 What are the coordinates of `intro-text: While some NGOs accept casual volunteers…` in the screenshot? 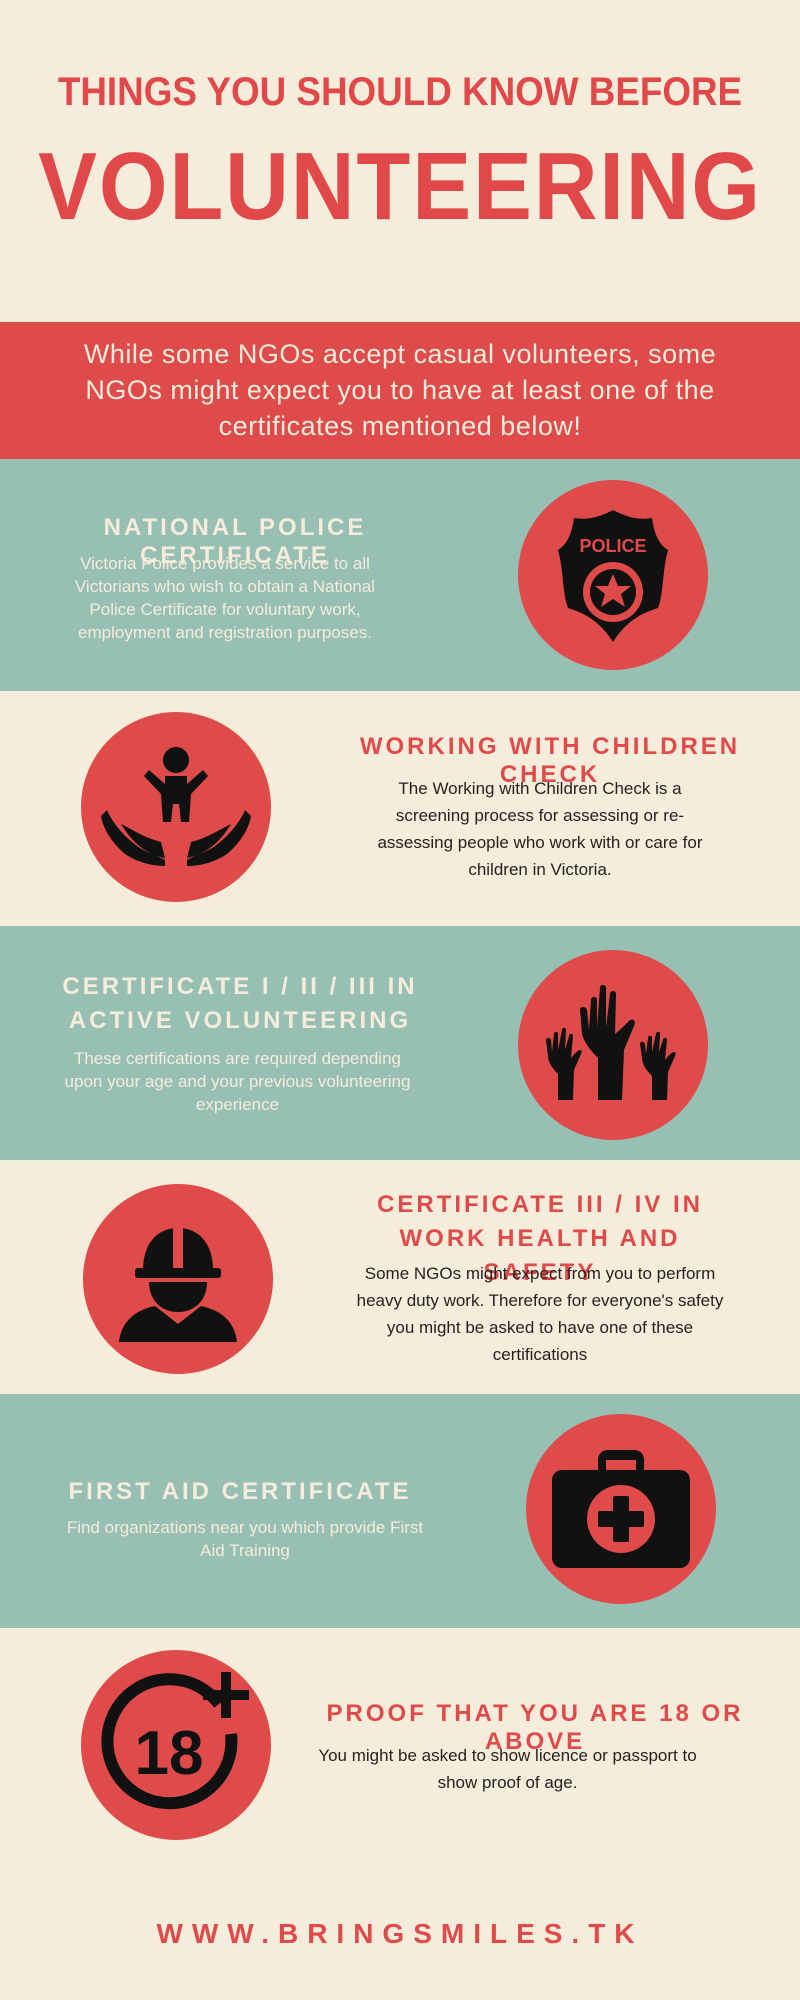 It's located at (400, 390).